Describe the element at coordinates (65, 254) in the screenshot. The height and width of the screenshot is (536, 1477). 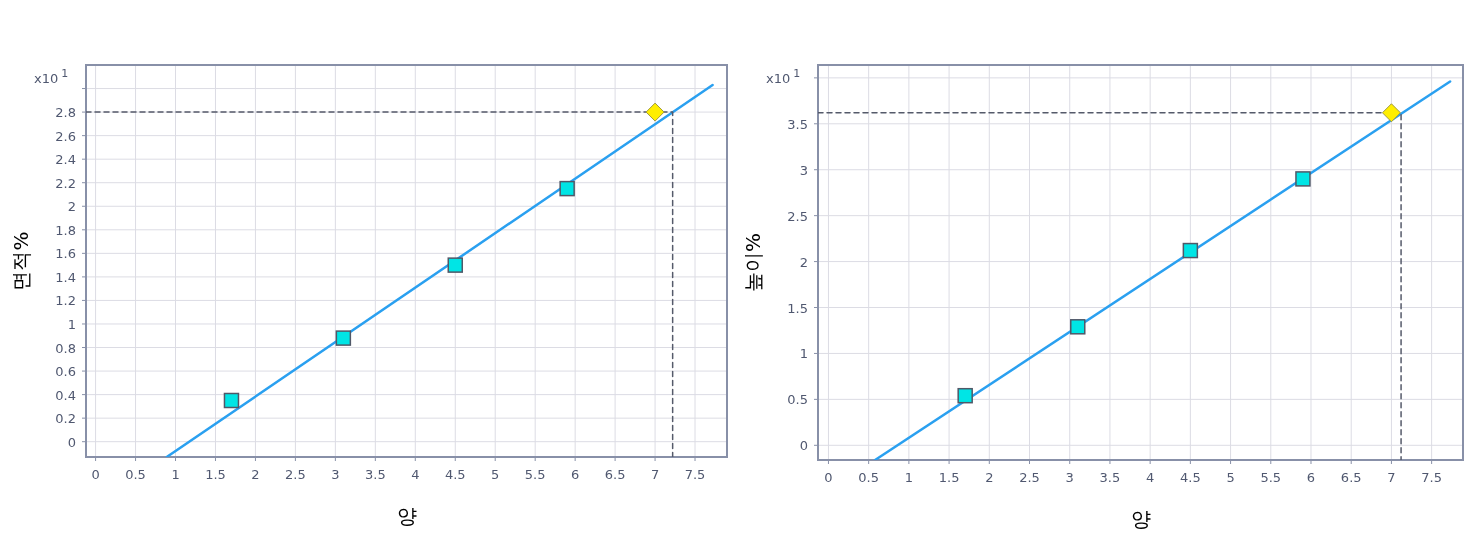
I see `y-tick-label: 1.6` at that location.